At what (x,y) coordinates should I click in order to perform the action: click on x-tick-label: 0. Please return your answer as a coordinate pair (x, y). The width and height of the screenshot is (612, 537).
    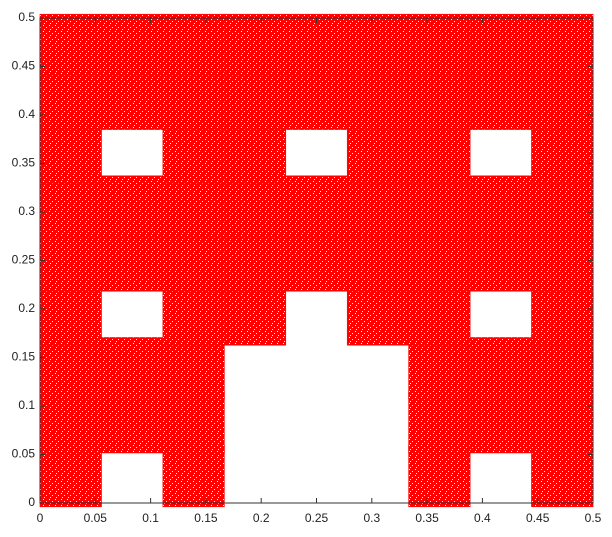
    Looking at the image, I should click on (40, 518).